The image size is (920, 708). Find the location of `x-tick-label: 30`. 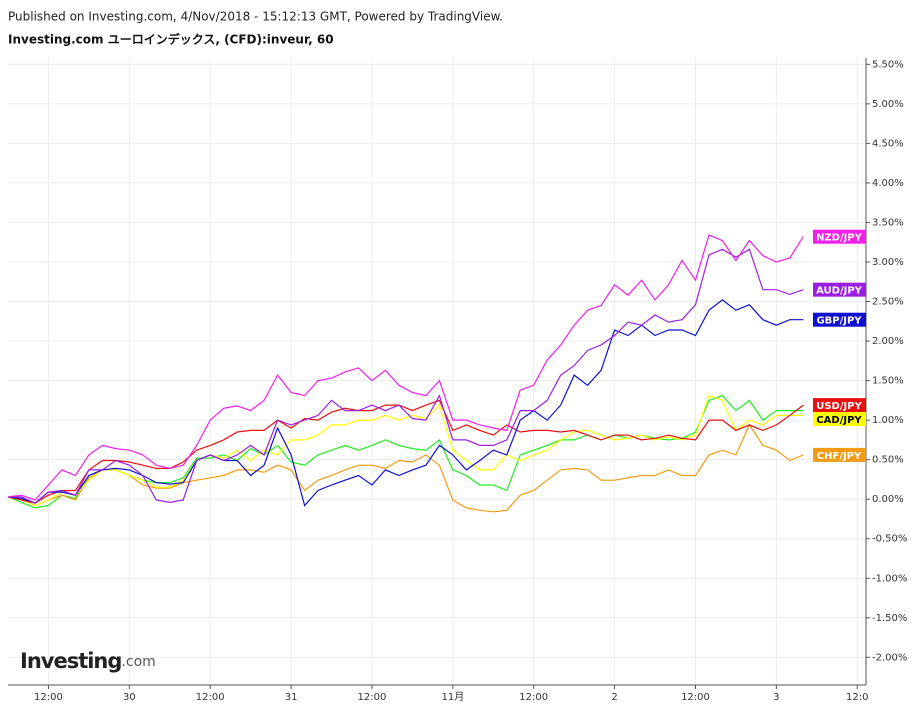

x-tick-label: 30 is located at coordinates (129, 697).